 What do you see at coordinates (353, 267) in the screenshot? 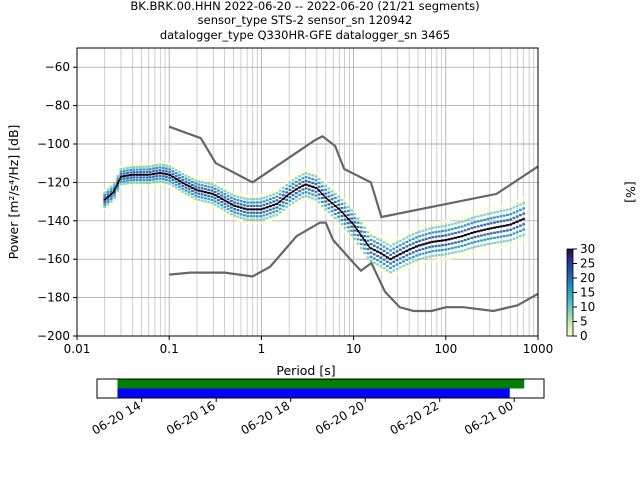
I see `low-noise-model-line` at bounding box center [353, 267].